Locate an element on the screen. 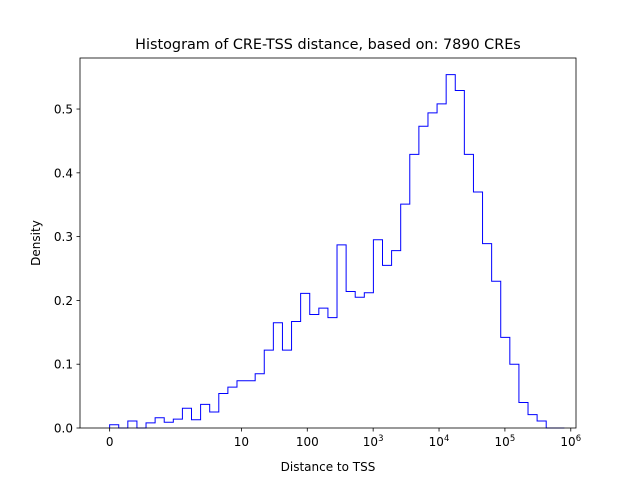 The width and height of the screenshot is (640, 480). x-axis-label: Distance to TSS is located at coordinates (328, 467).